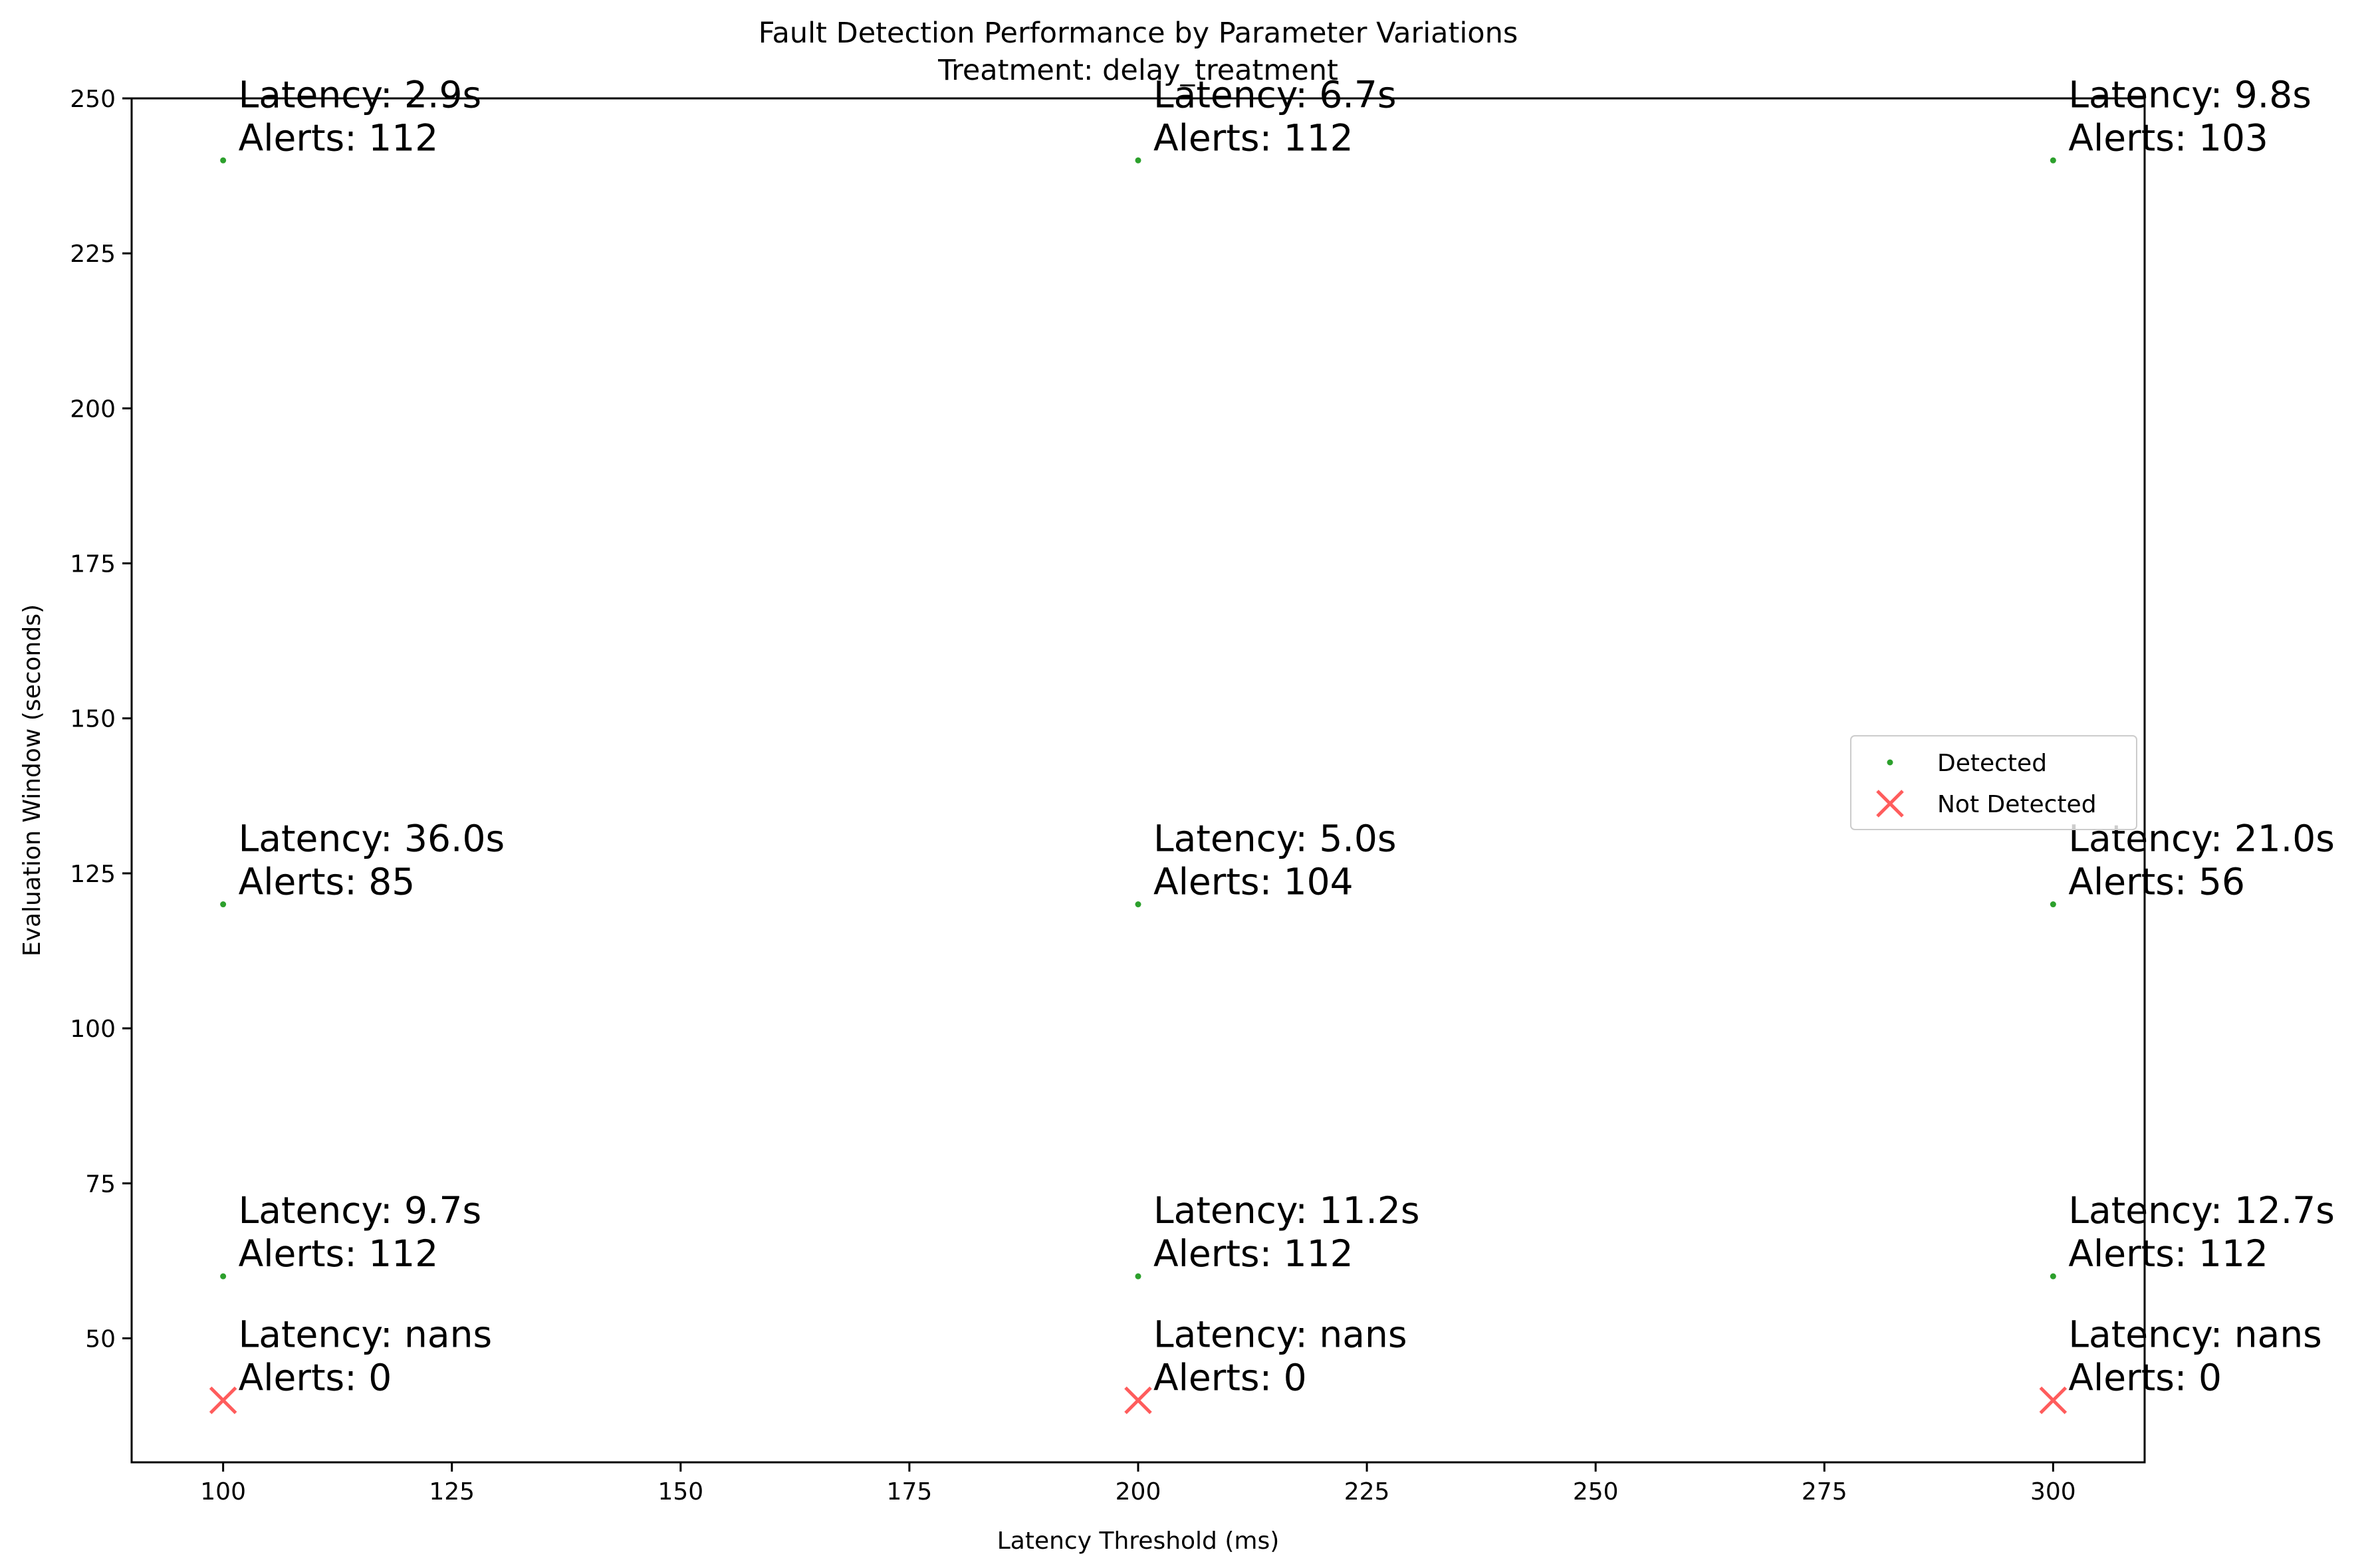  What do you see at coordinates (1275, 839) in the screenshot?
I see `point-latency-label: Latency: 5.0s` at bounding box center [1275, 839].